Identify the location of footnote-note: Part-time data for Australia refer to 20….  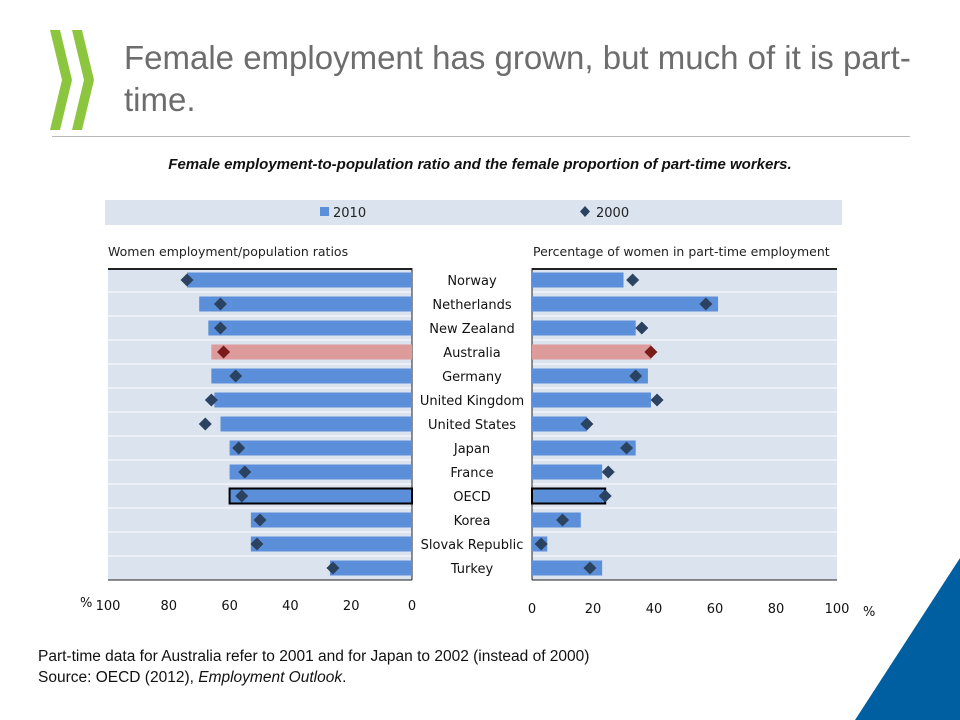
(314, 656).